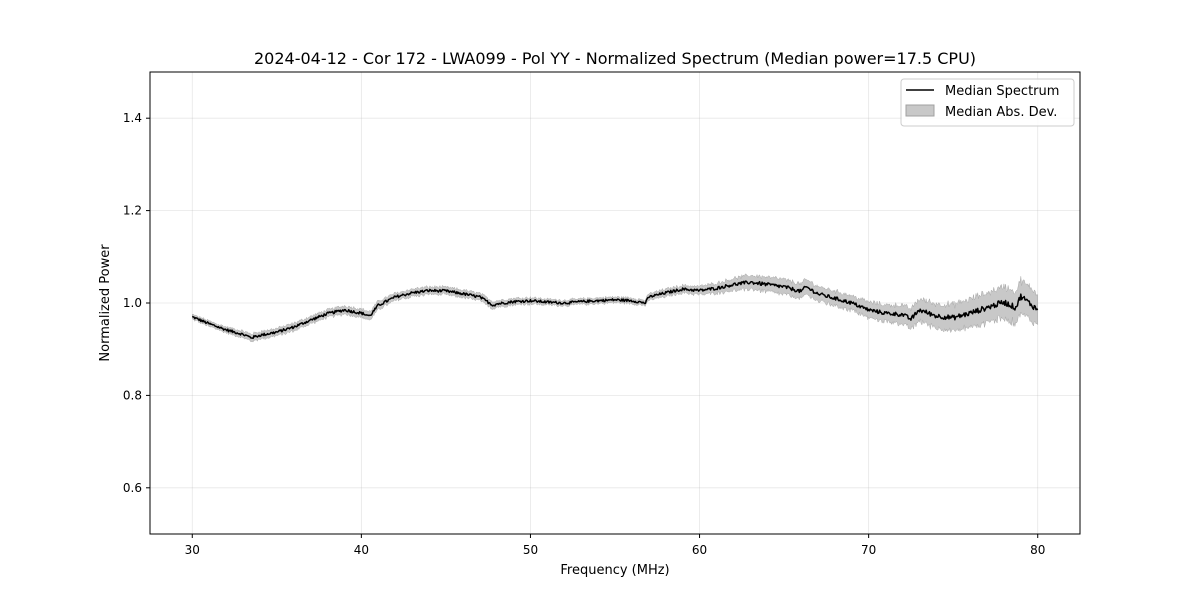 This screenshot has height=600, width=1200. Describe the element at coordinates (868, 550) in the screenshot. I see `x-tick-label: 70` at that location.